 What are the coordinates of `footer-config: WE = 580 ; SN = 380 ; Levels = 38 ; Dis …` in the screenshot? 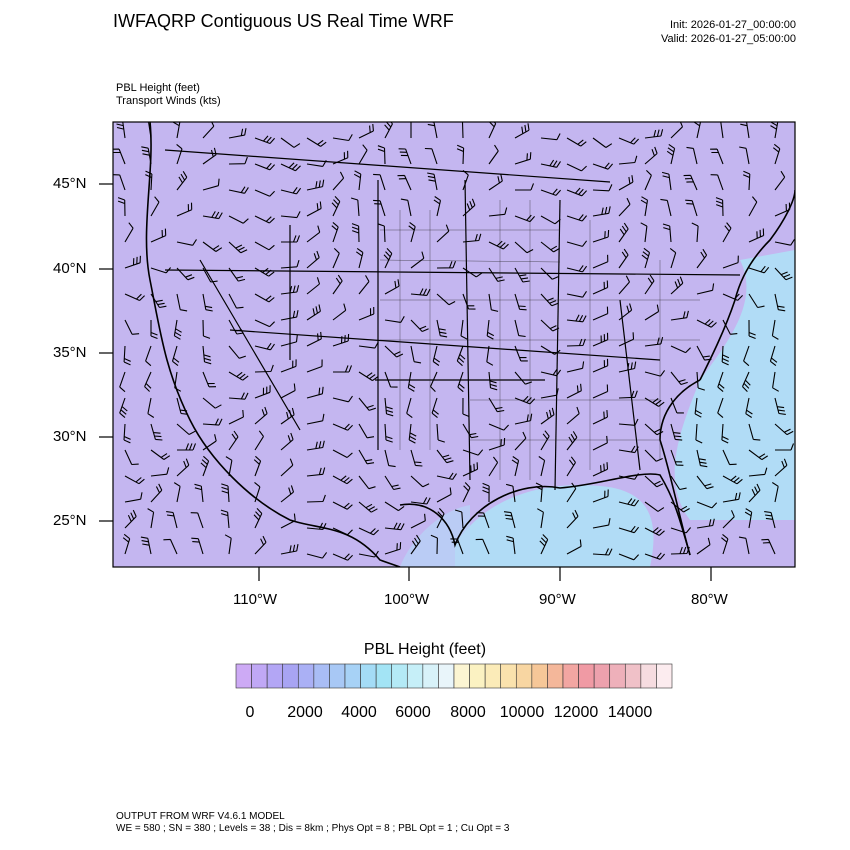 It's located at (313, 828).